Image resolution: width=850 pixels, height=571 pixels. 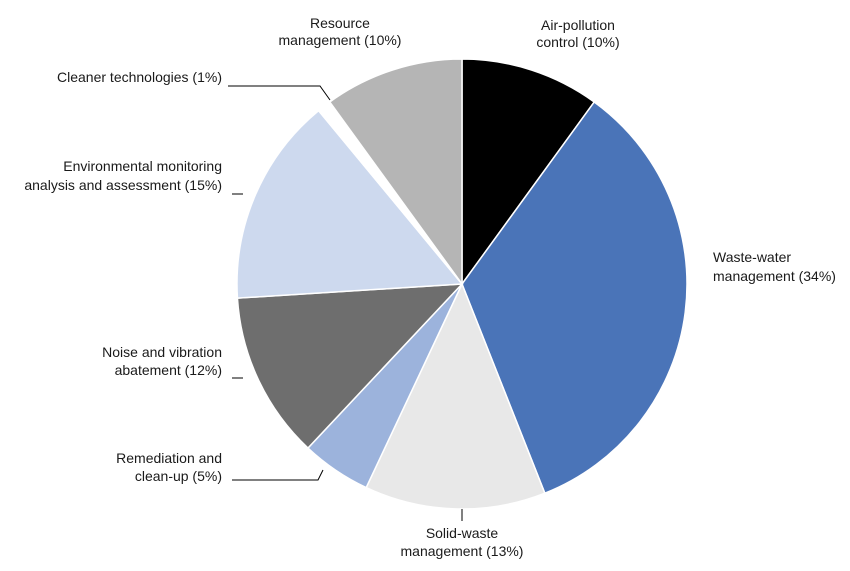 What do you see at coordinates (752, 257) in the screenshot?
I see `slice-label-line: Waste-water` at bounding box center [752, 257].